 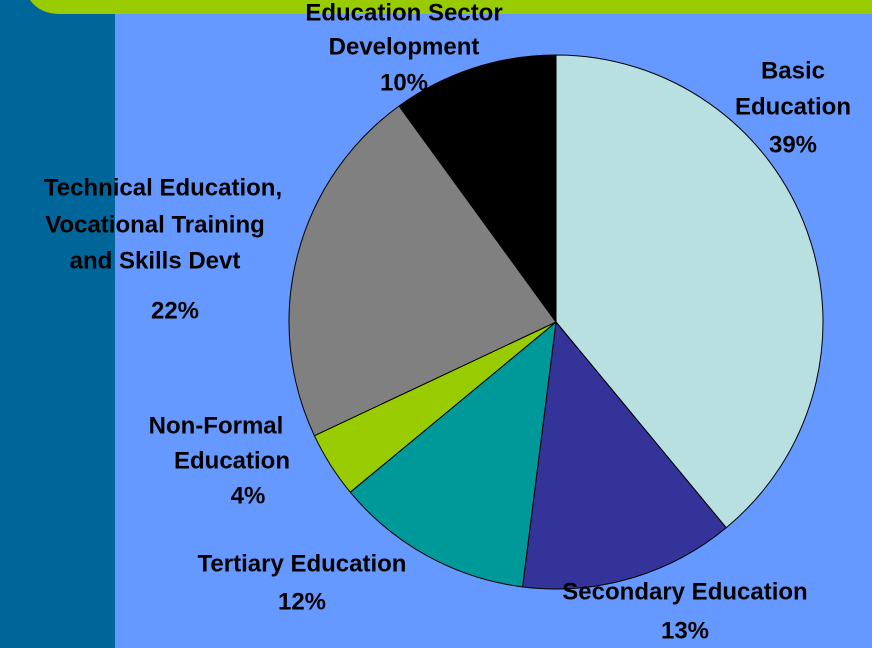 I want to click on slice-label: Development, so click(x=404, y=46).